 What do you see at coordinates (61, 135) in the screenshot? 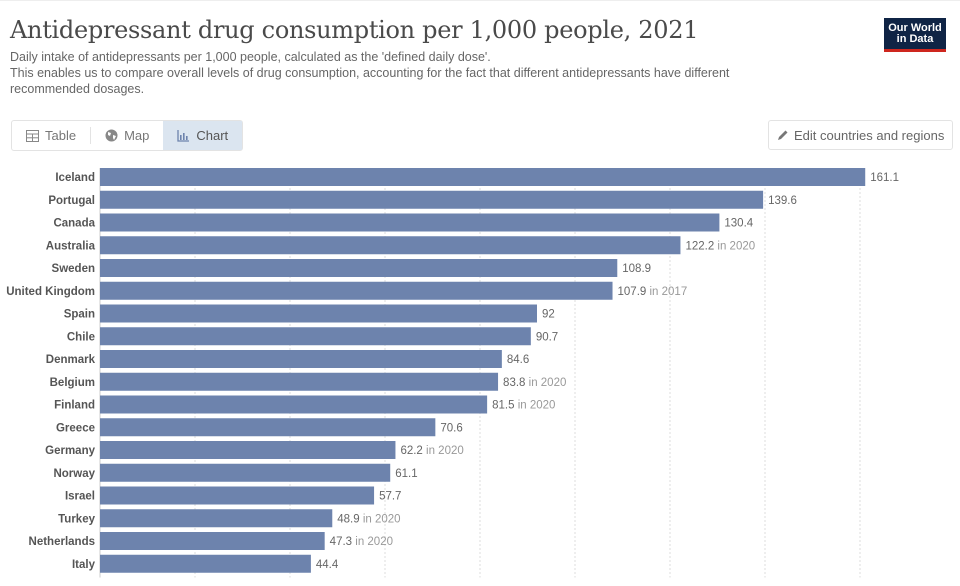
I see `tab-table-label: Table` at bounding box center [61, 135].